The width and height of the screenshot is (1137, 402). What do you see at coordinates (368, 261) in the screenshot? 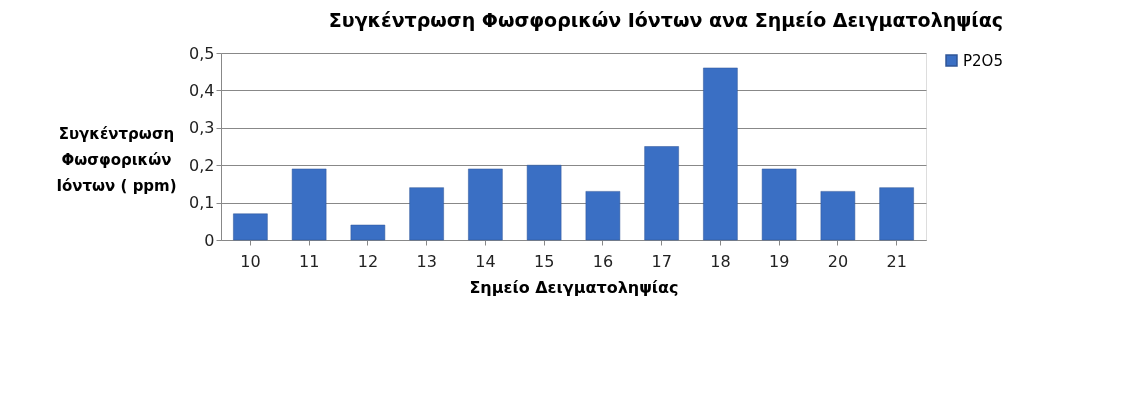
I see `x-tick-label: 12` at bounding box center [368, 261].